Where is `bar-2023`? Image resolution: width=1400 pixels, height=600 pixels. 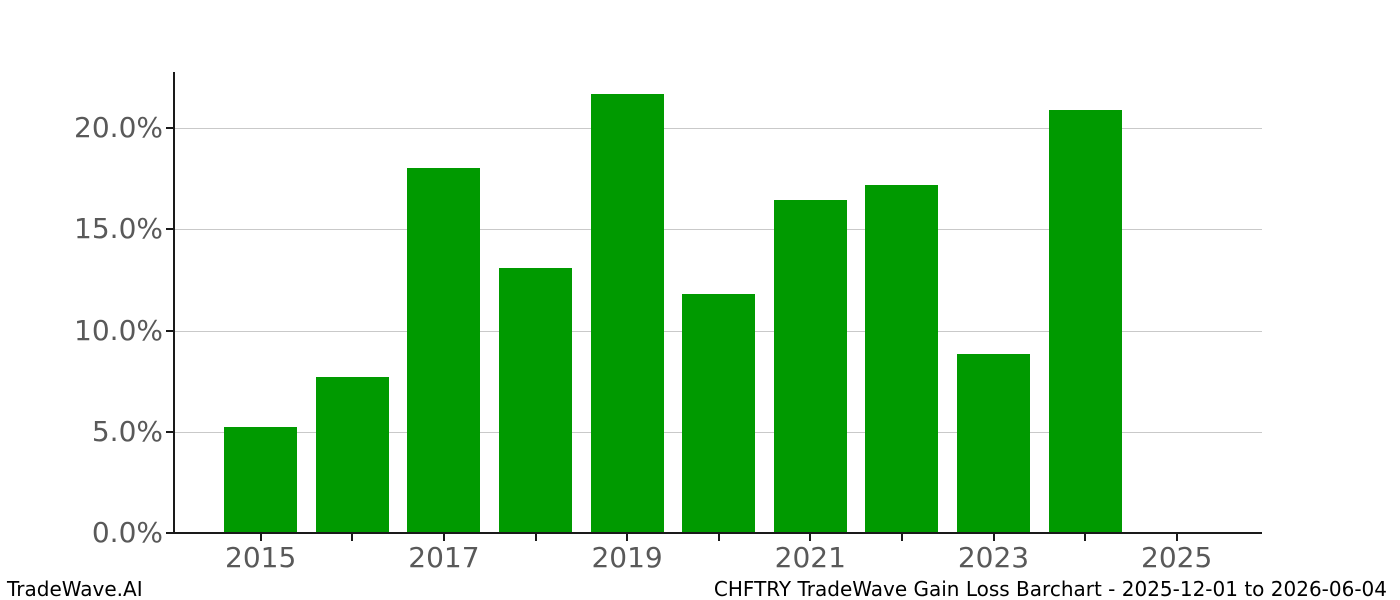
bar-2023 is located at coordinates (993, 443).